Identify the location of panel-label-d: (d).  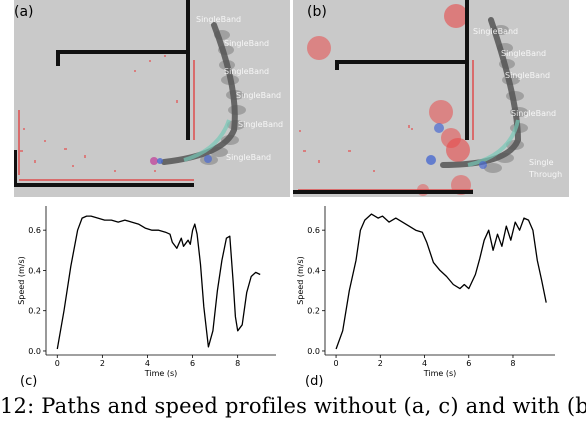
(314, 381).